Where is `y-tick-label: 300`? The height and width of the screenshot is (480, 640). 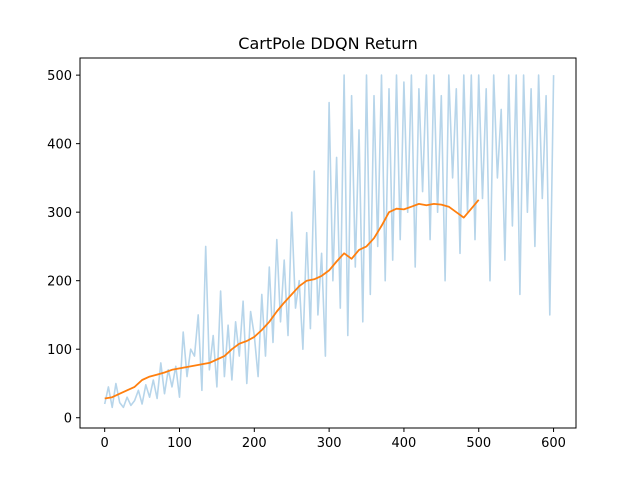 y-tick-label: 300 is located at coordinates (59, 213).